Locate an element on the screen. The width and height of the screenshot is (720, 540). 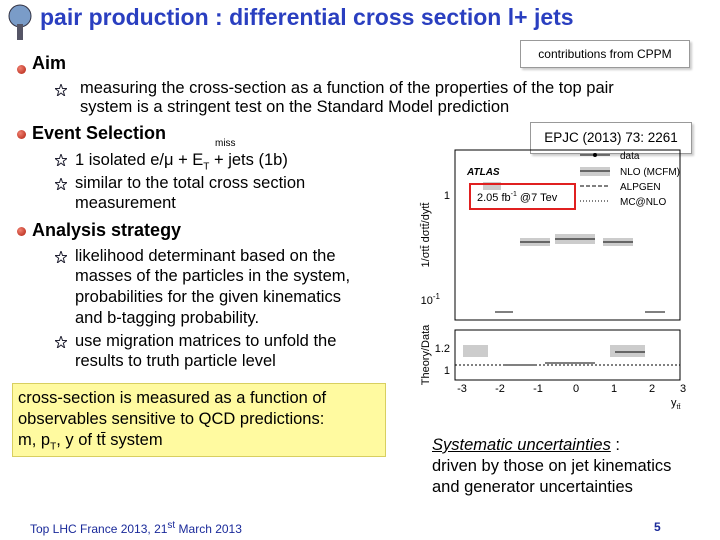
text: @7 Tev is located at coordinates (537, 198).